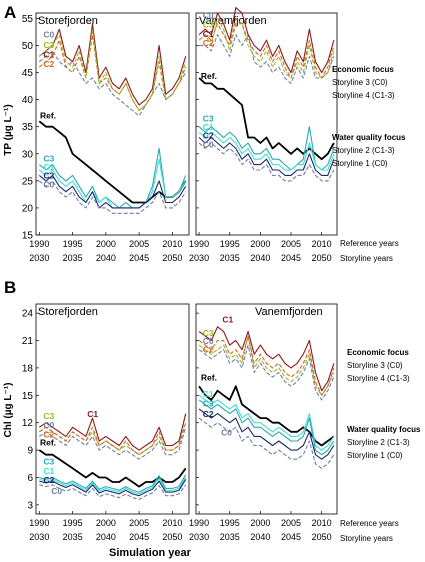  Describe the element at coordinates (28, 314) in the screenshot. I see `y-tick-label: 24` at that location.